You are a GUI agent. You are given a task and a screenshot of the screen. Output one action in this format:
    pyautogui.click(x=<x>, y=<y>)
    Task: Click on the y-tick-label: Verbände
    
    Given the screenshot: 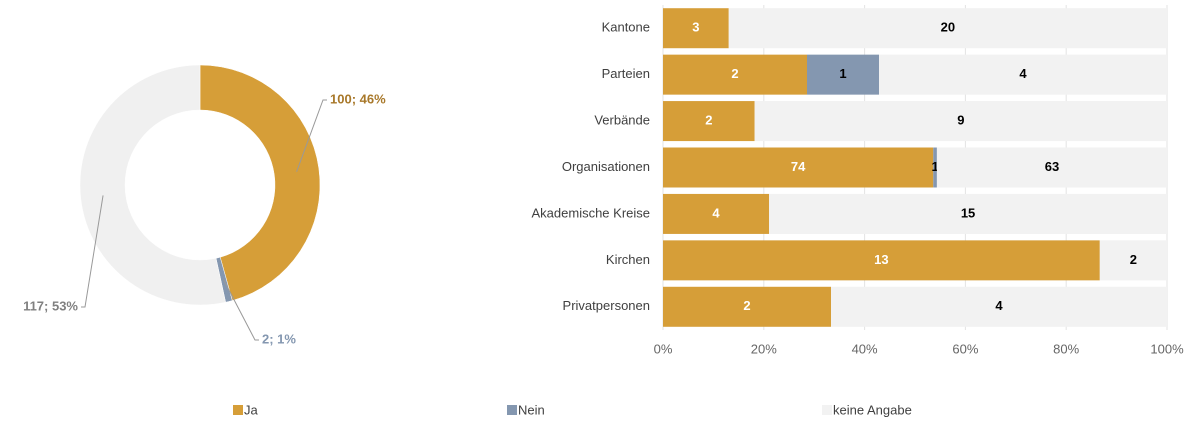 What is the action you would take?
    pyautogui.click(x=622, y=120)
    